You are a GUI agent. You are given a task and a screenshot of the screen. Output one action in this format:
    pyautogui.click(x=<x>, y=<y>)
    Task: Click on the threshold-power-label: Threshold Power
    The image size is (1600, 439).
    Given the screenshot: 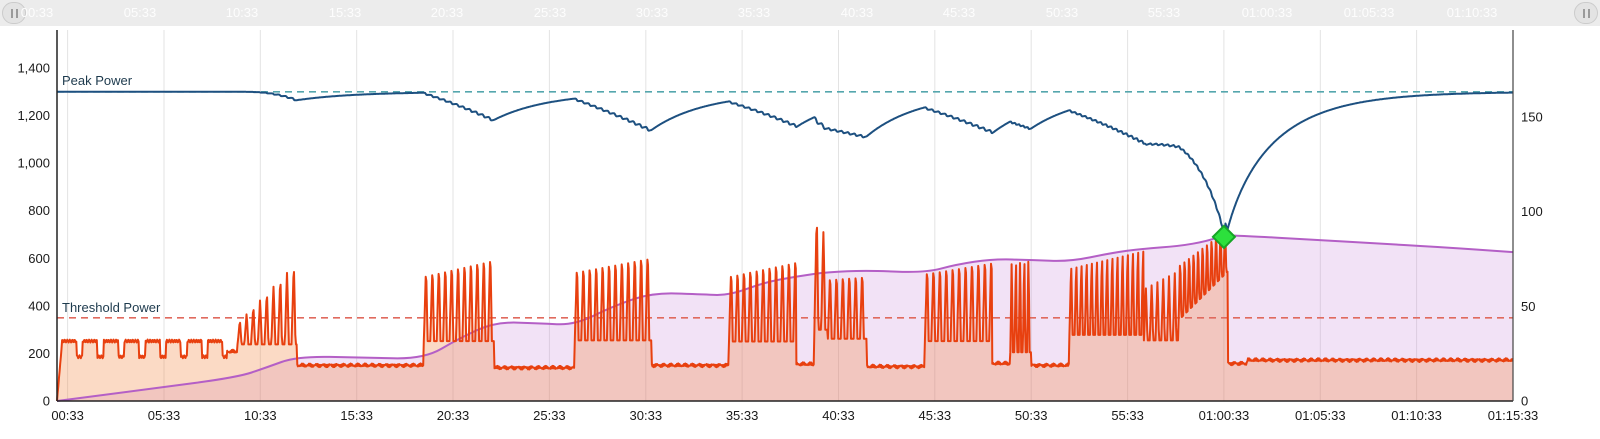 What is the action you would take?
    pyautogui.click(x=111, y=307)
    